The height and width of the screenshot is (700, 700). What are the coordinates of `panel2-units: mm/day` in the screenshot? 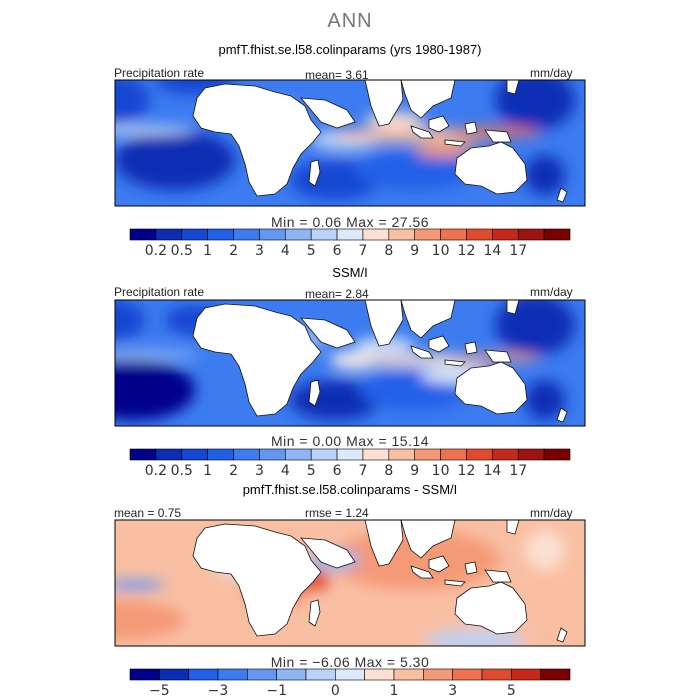 It's located at (551, 292).